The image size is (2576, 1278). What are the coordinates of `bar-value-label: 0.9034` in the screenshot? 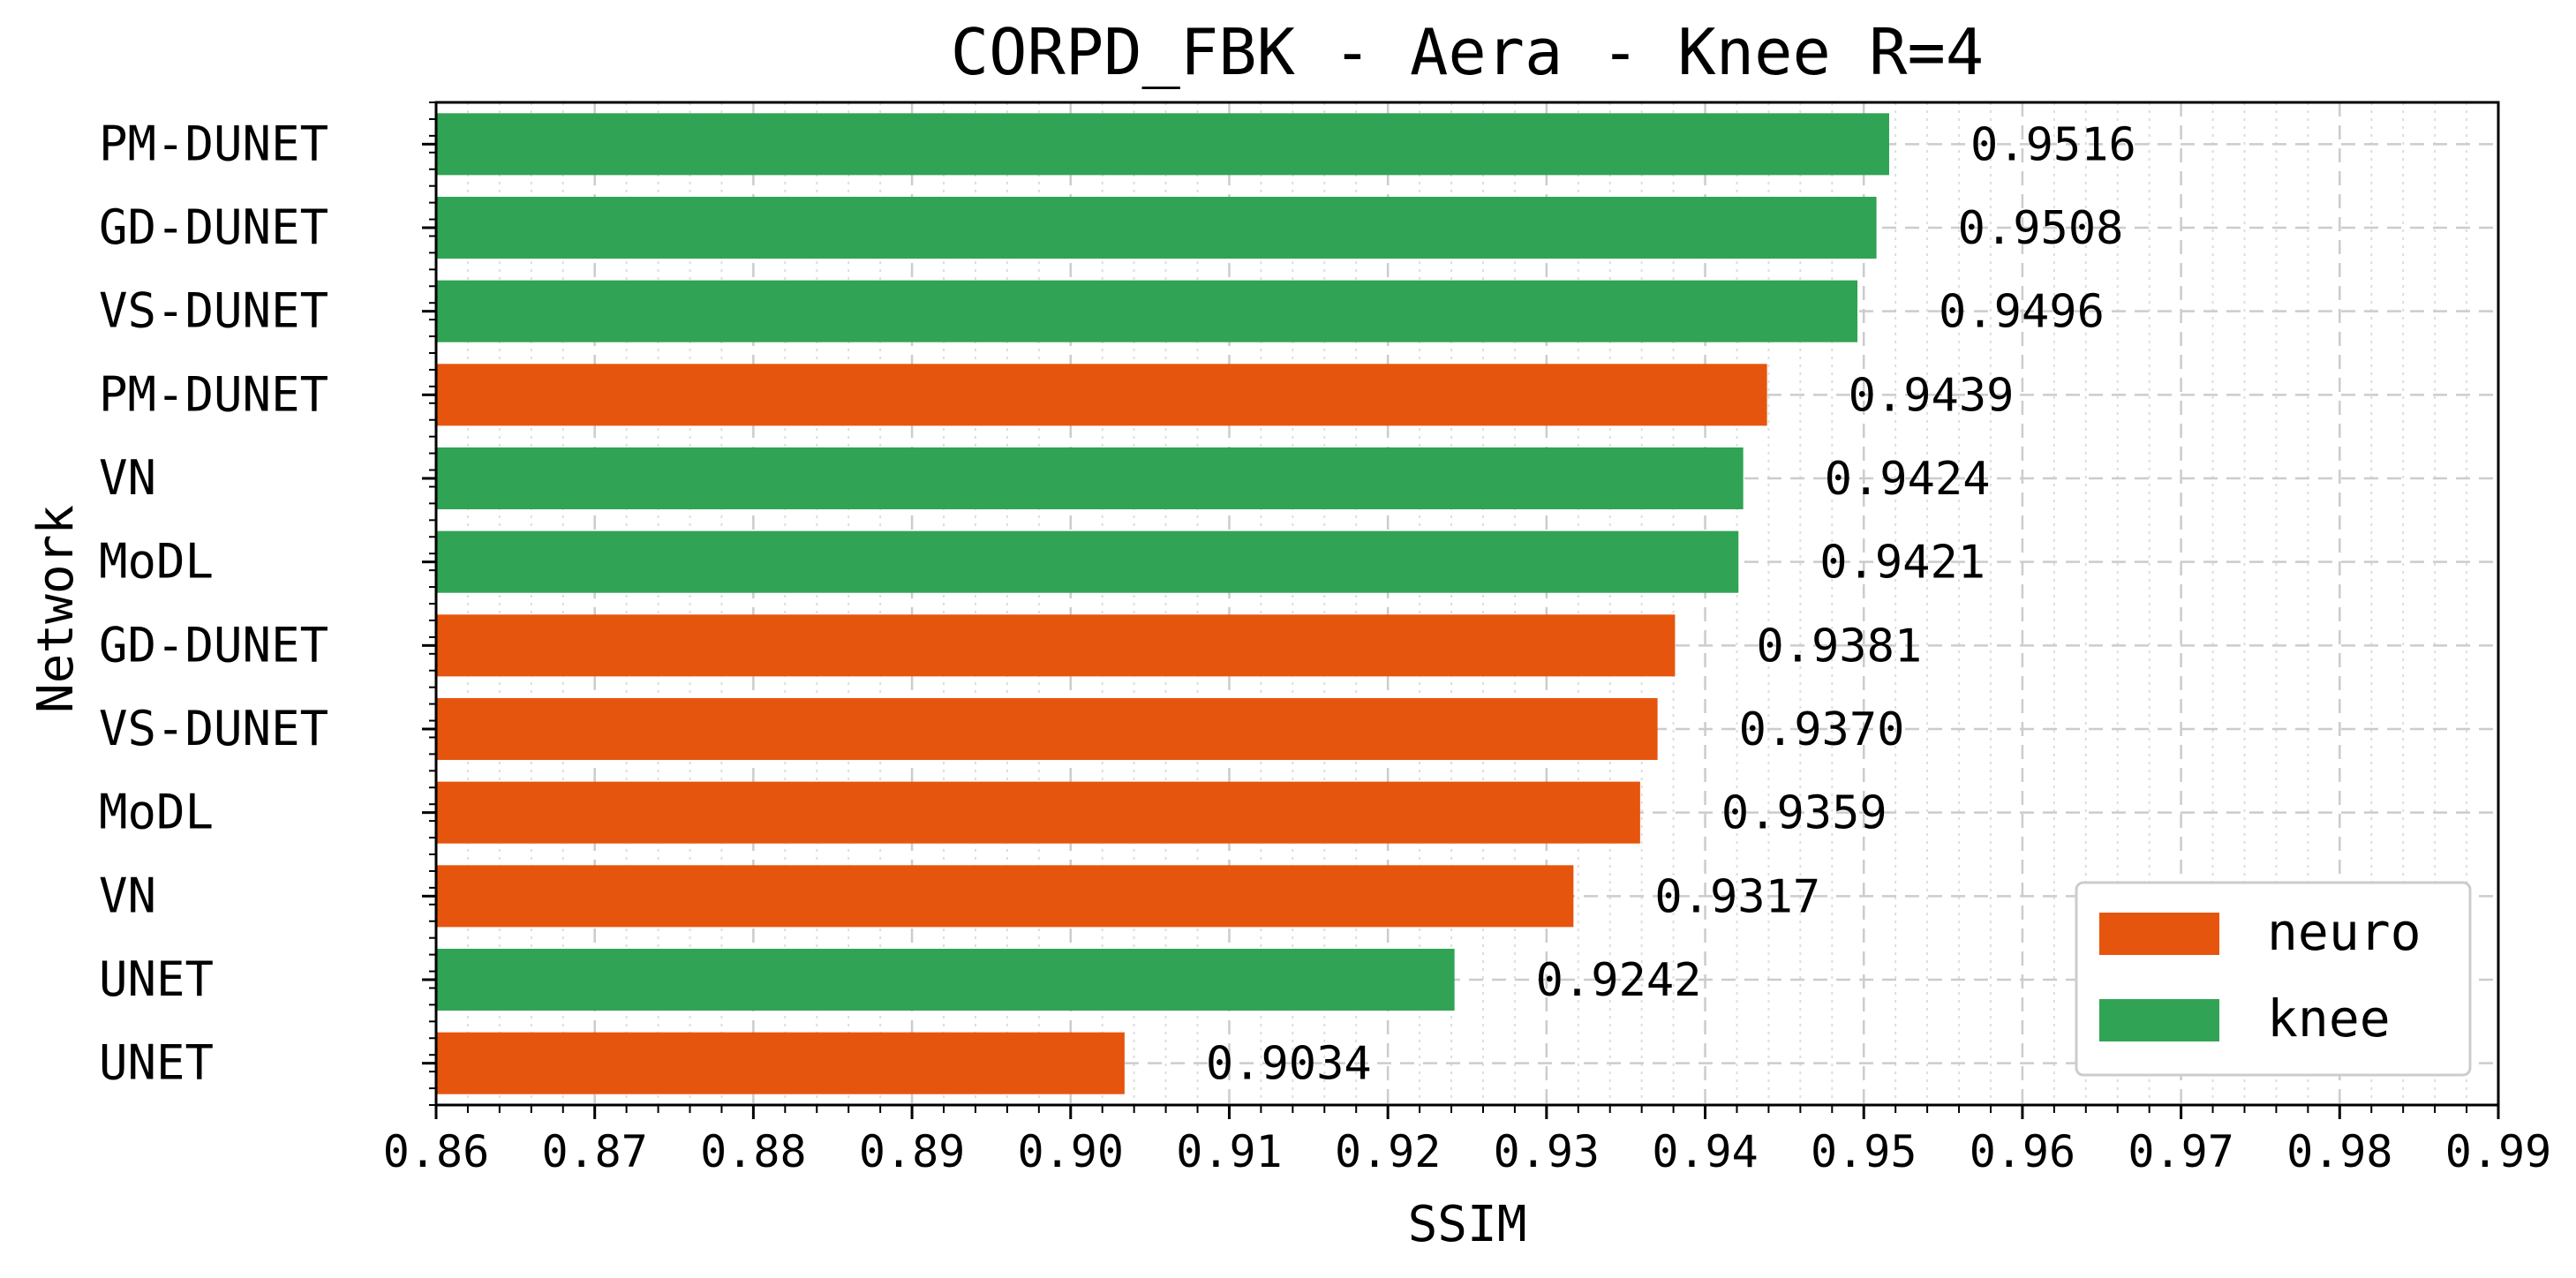 It's located at (1289, 1064).